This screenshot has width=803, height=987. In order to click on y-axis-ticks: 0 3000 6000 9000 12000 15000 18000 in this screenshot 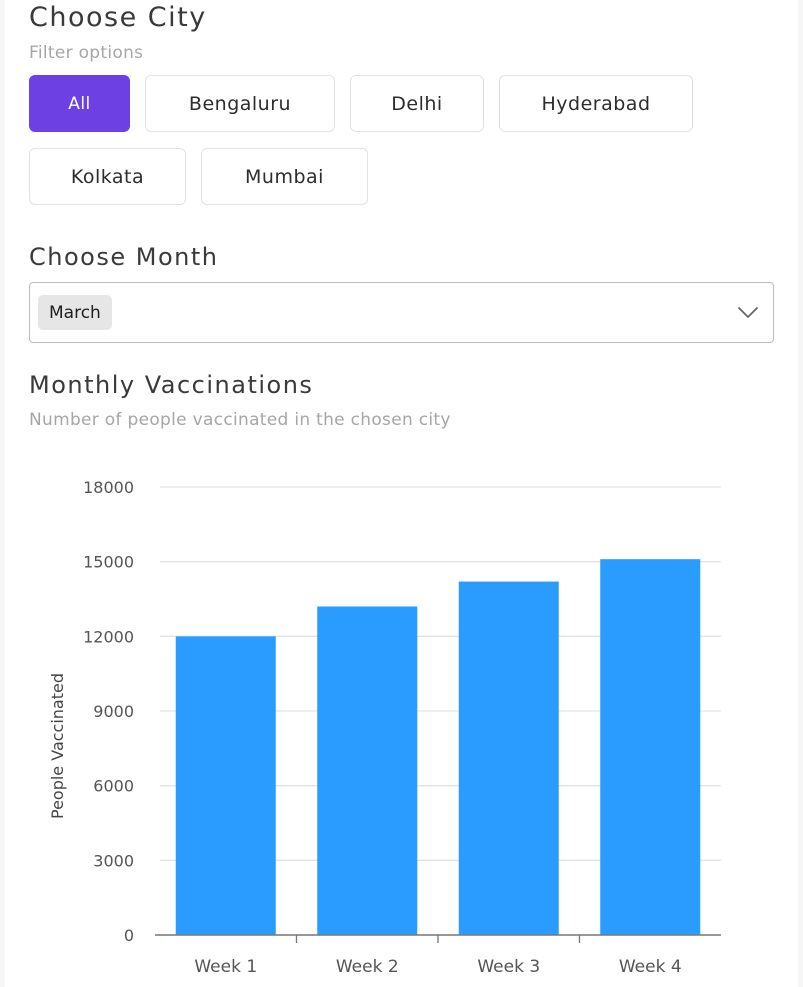, I will do `click(108, 711)`.